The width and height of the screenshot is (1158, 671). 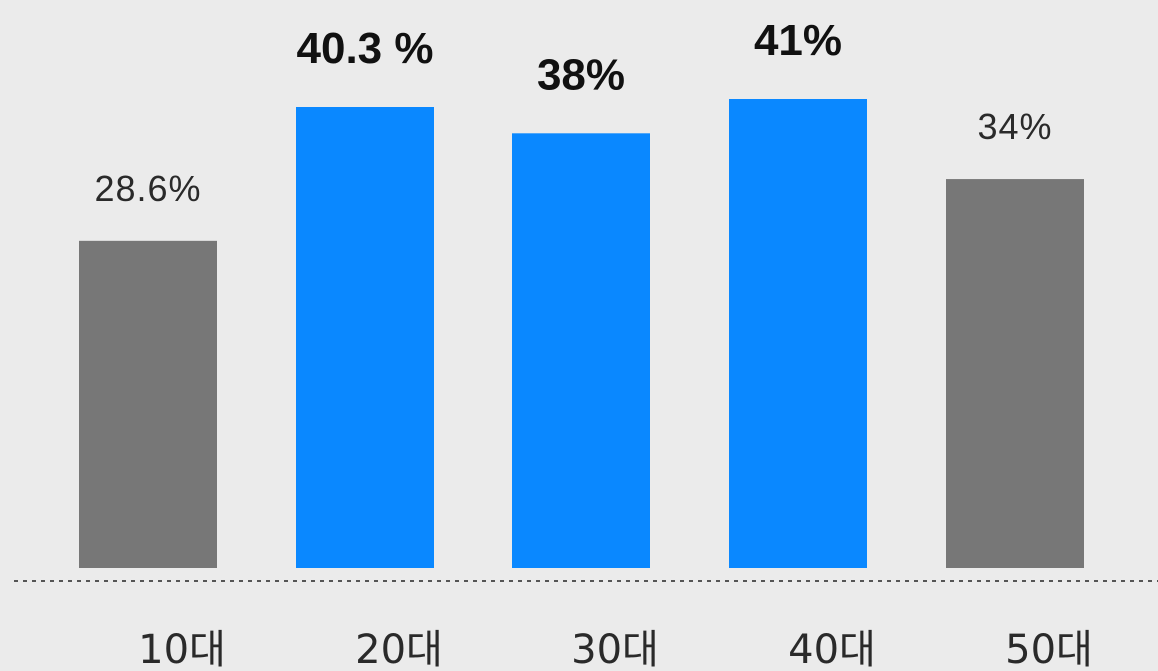 I want to click on value-label-2: 40.3 %, so click(x=365, y=48).